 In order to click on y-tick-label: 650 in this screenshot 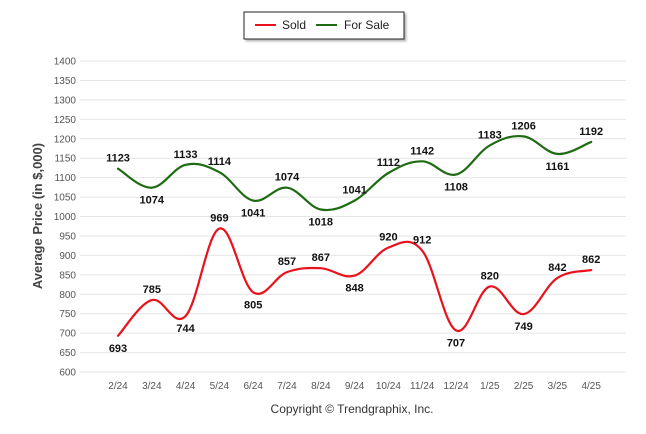, I will do `click(67, 353)`.